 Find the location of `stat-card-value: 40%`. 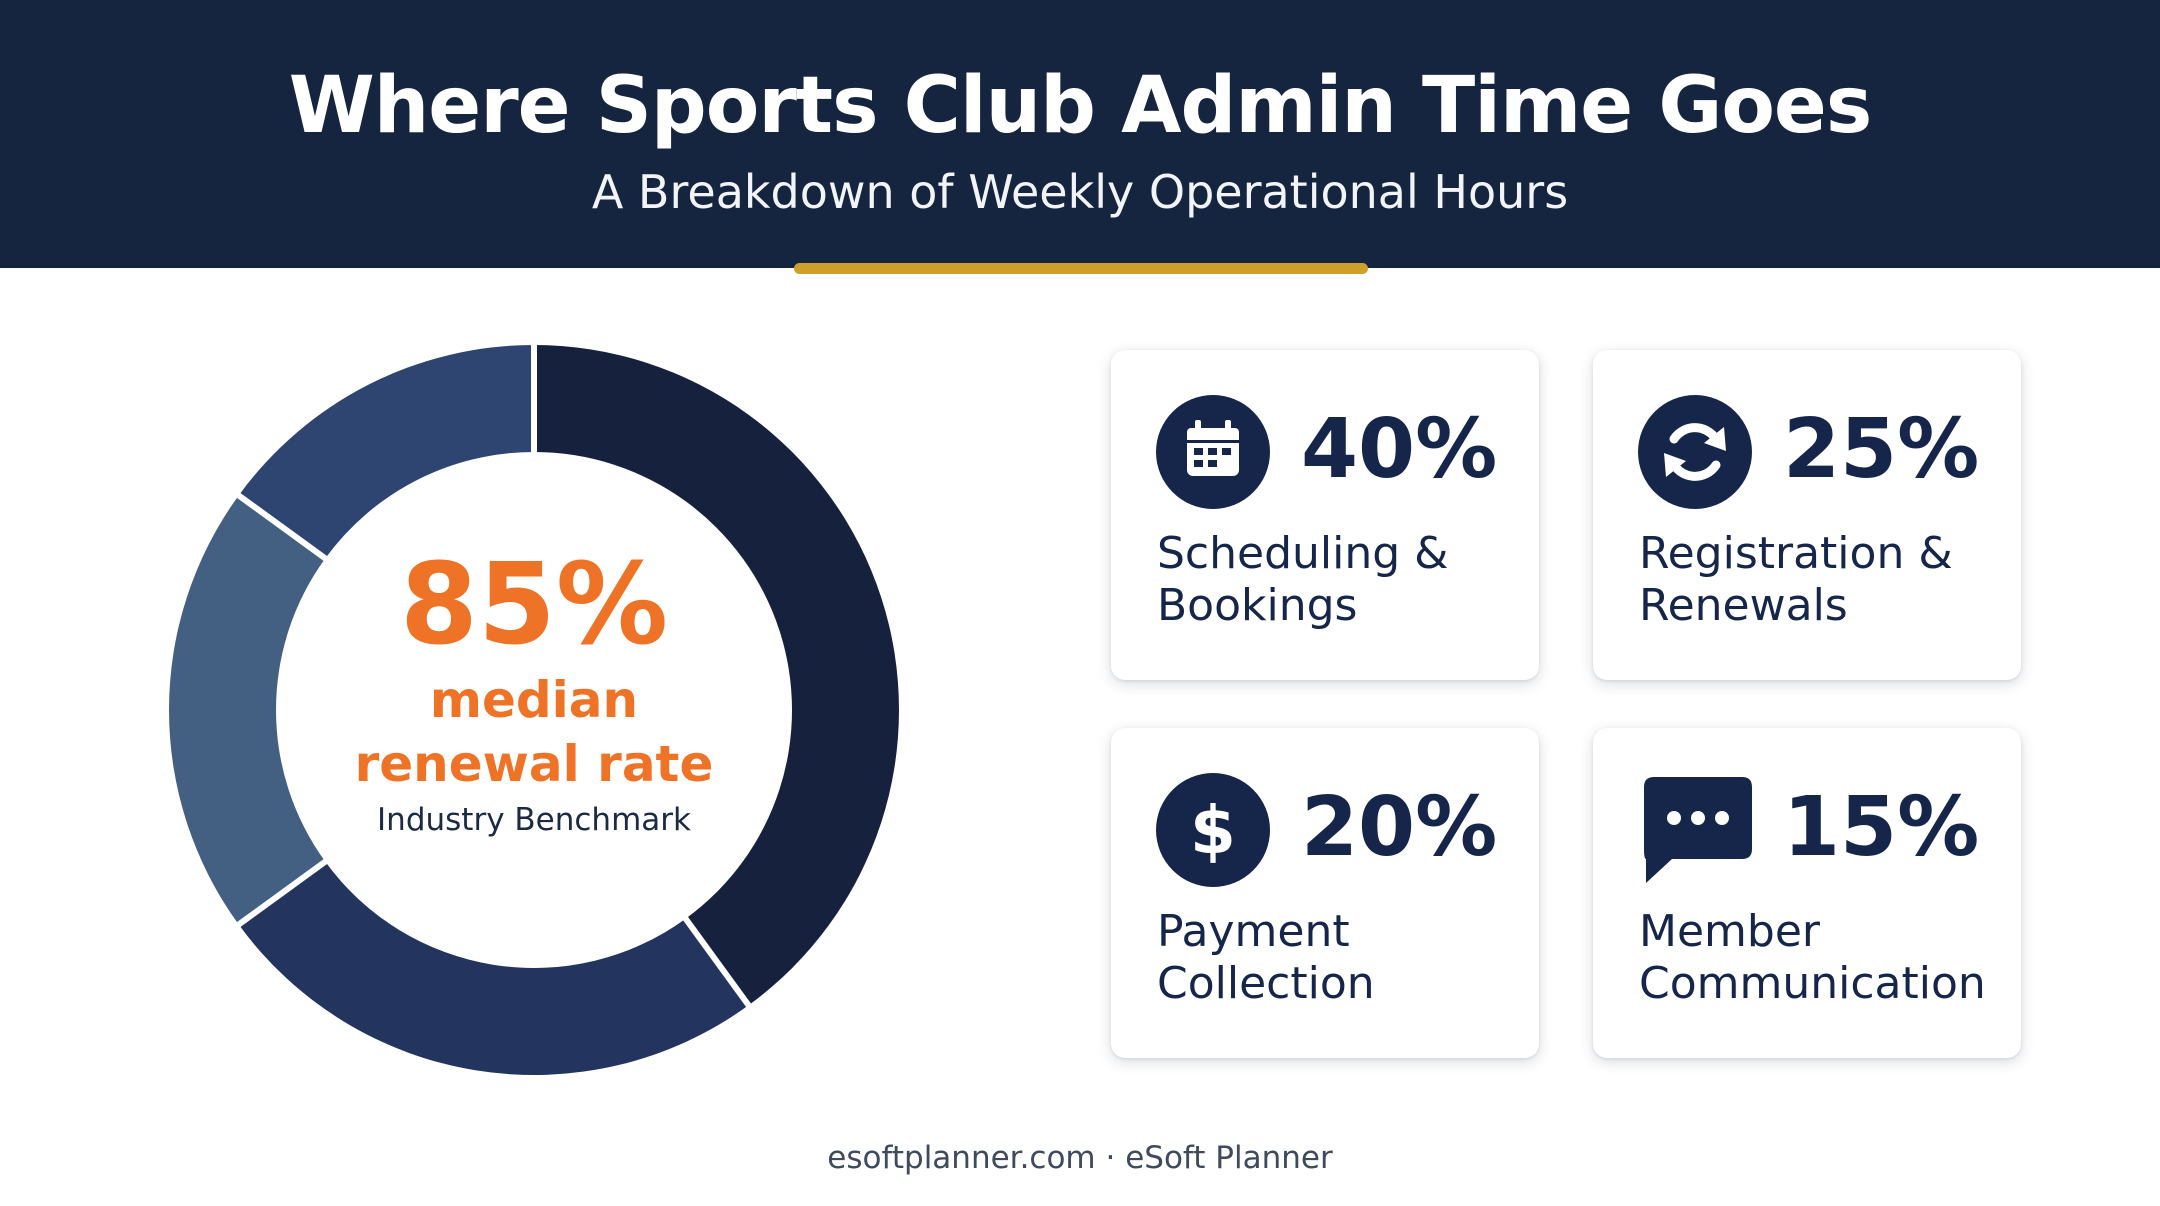

stat-card-value: 40% is located at coordinates (1399, 449).